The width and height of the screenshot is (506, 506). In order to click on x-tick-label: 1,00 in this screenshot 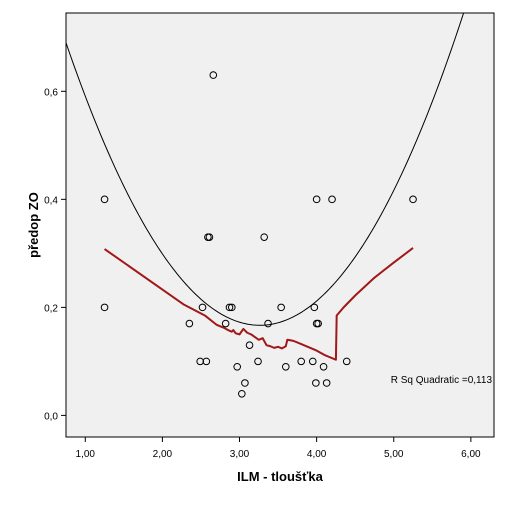, I will do `click(86, 454)`.